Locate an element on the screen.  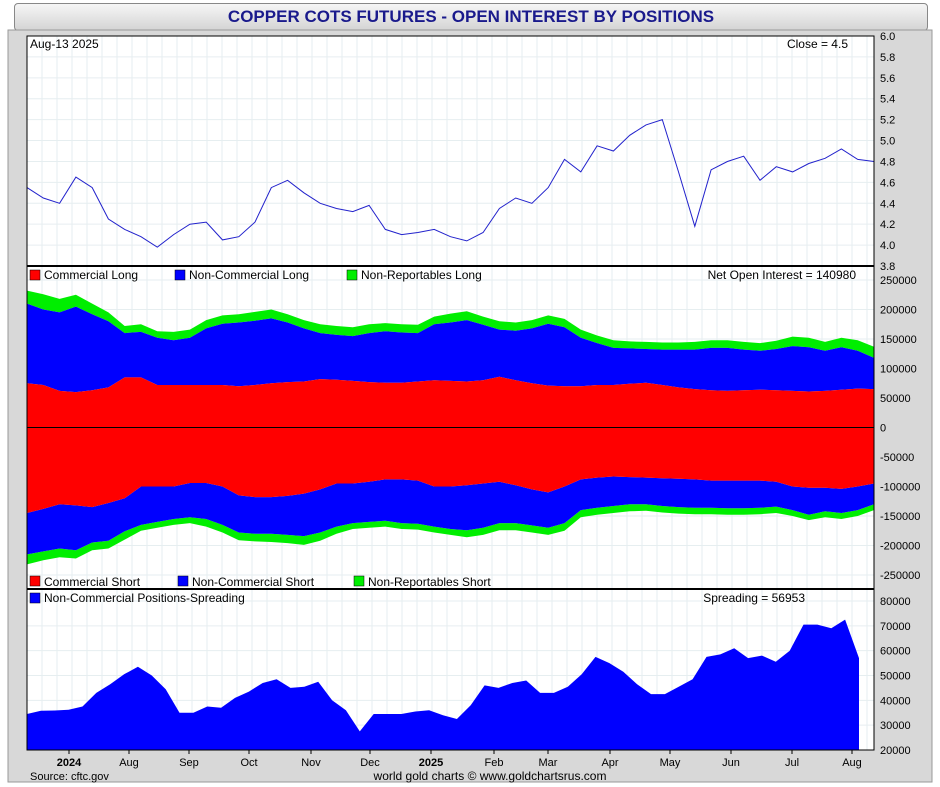
x-axis-label: 2024 is located at coordinates (69, 763).